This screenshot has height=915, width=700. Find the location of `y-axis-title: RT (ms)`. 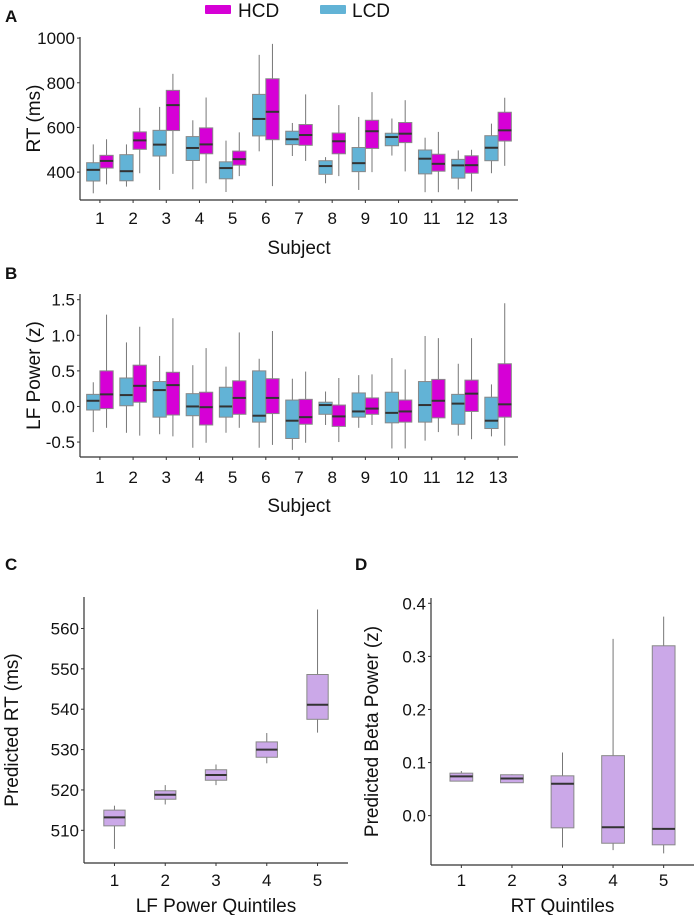

y-axis-title: RT (ms) is located at coordinates (34, 119).